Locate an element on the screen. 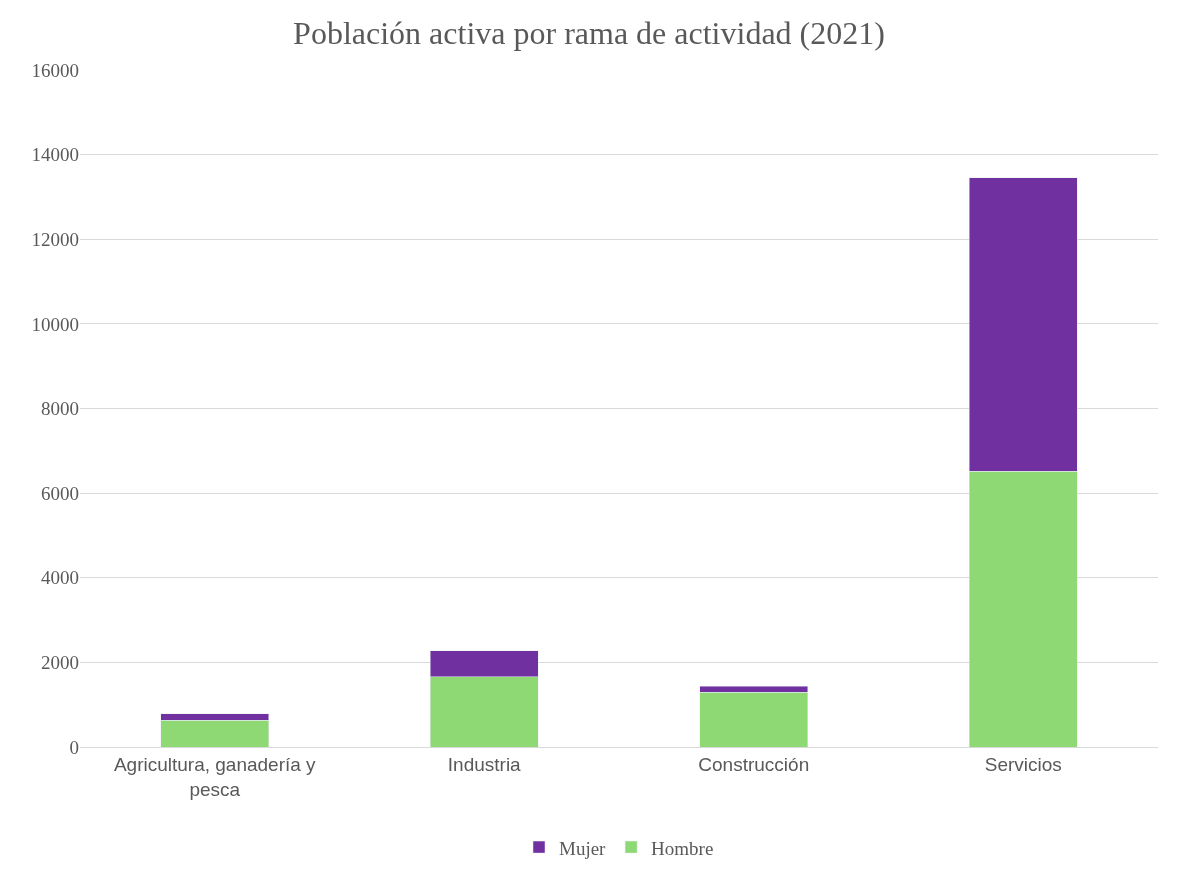  y-tick-label: 12000 is located at coordinates (55, 239).